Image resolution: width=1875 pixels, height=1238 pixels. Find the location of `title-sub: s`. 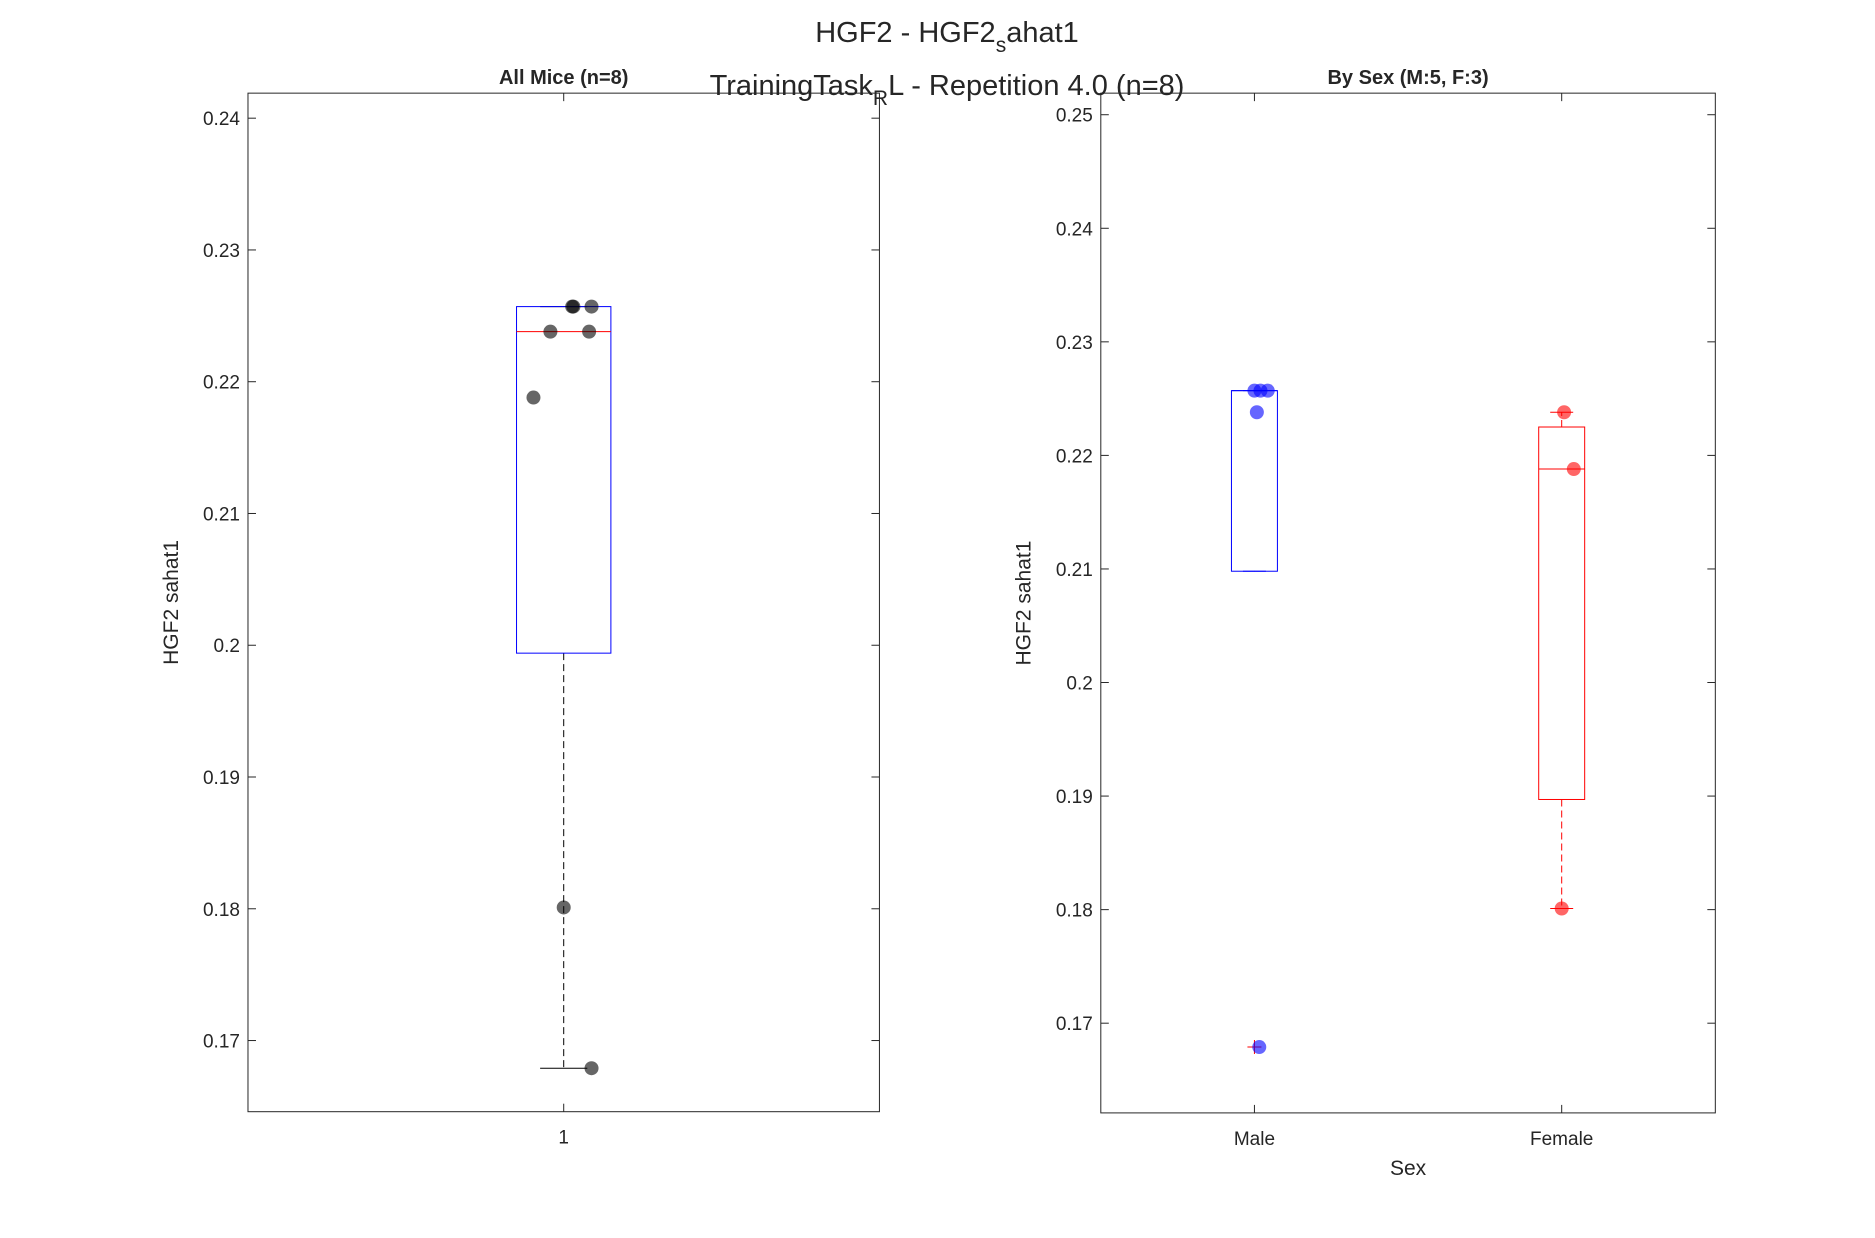

title-sub: s is located at coordinates (1001, 45).